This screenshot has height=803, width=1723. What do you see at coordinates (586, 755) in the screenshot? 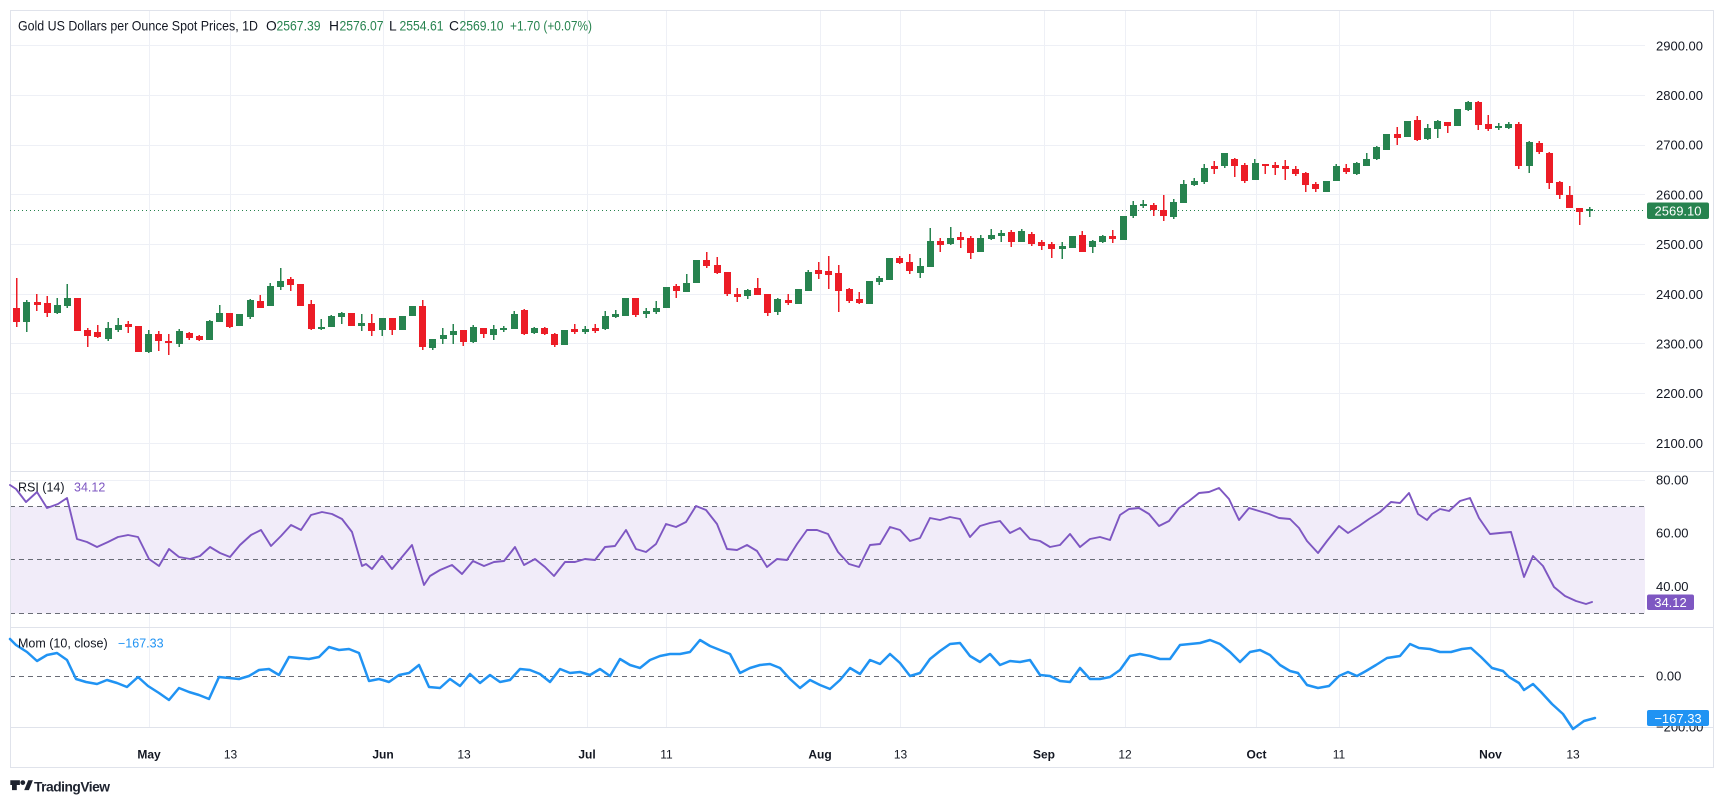
I see `svg-text: Jul` at bounding box center [586, 755].